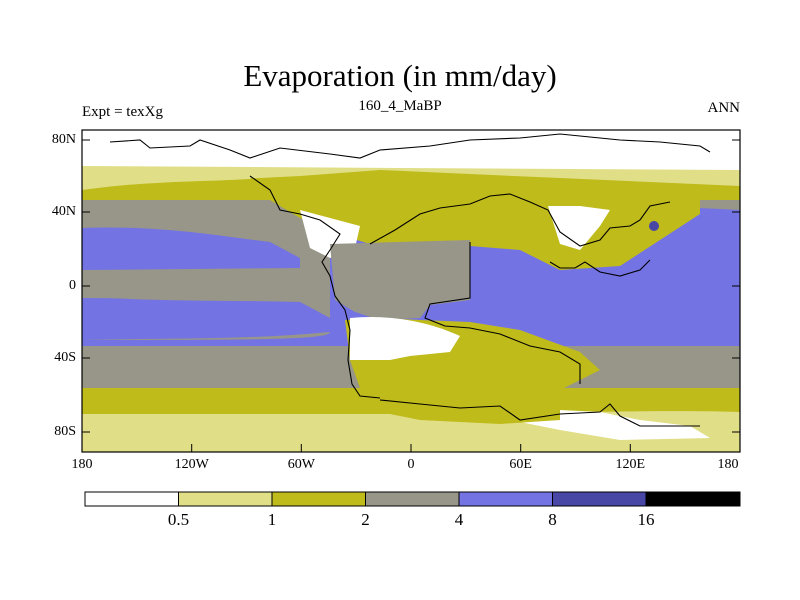 This screenshot has width=800, height=600. I want to click on colorbar-label-2: 2, so click(365, 519).